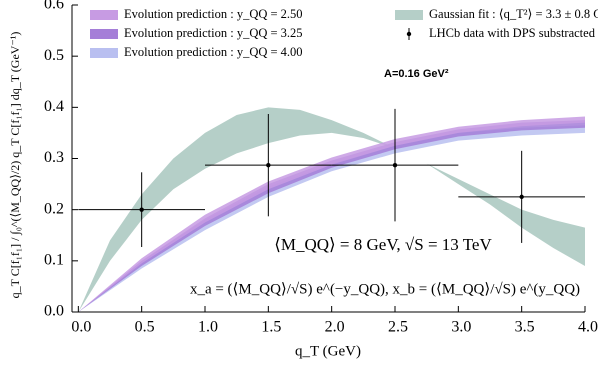 This screenshot has height=371, width=598. What do you see at coordinates (513, 14) in the screenshot?
I see `legend-label: Gaussian fit : ⟨q_T²⟩ = 3.3 ± 0.8 GeV²` at bounding box center [513, 14].